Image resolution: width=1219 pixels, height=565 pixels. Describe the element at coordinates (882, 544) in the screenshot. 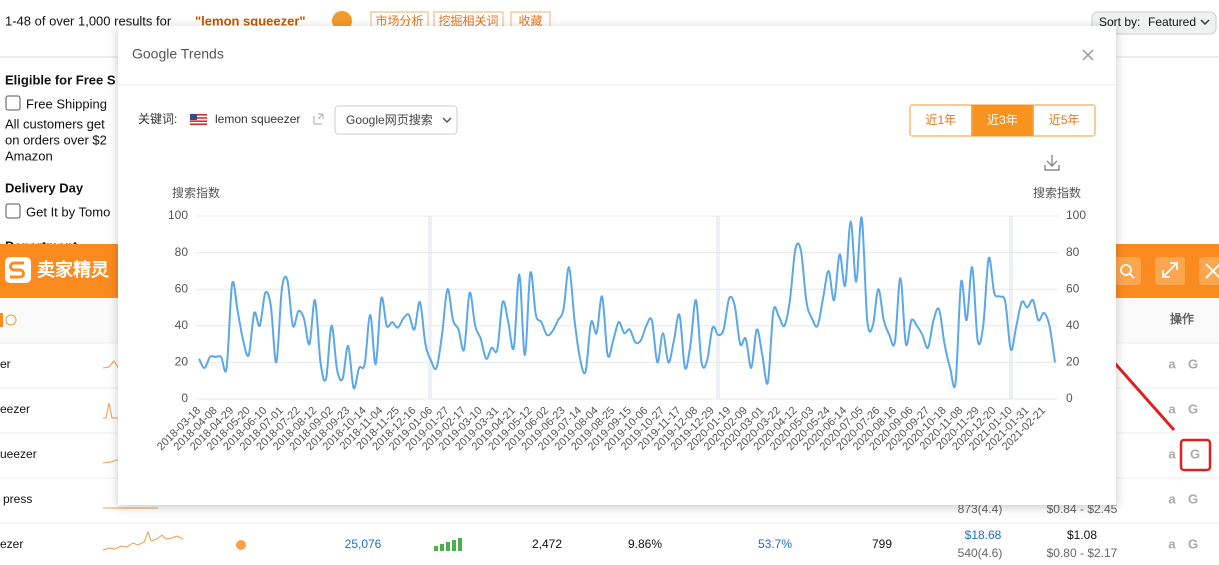

I see `row-count: 799` at that location.